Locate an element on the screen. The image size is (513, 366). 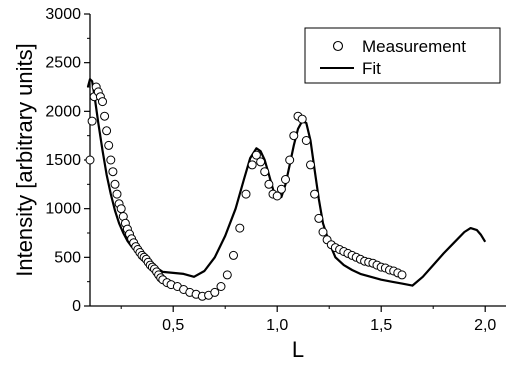
x-tick-label: 0,5 is located at coordinates (173, 325).